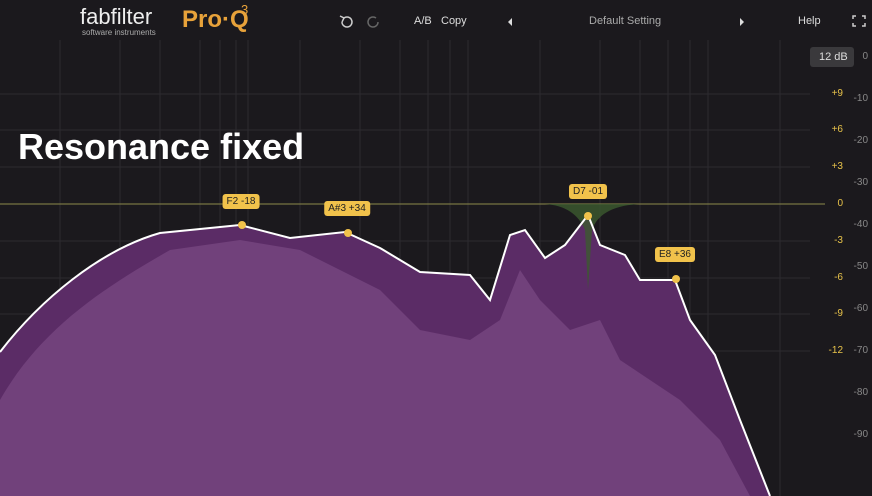 Image resolution: width=872 pixels, height=496 pixels. I want to click on product: Pro·Q, so click(215, 19).